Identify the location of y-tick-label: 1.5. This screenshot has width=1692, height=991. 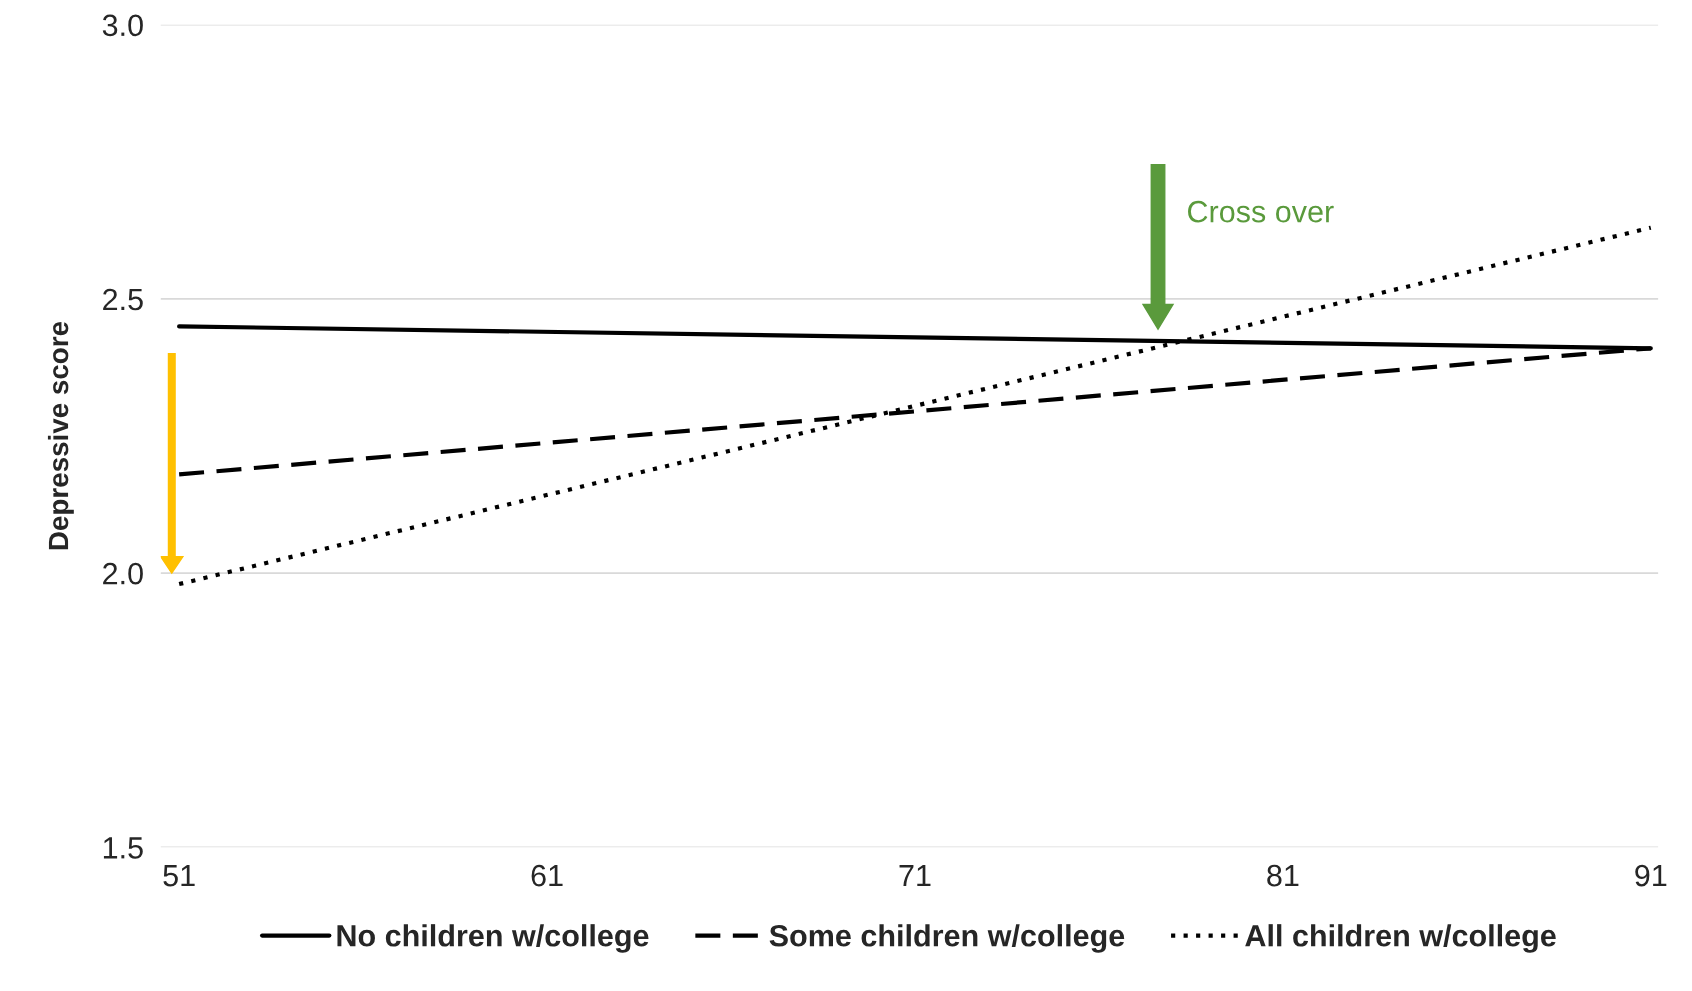
(123, 848).